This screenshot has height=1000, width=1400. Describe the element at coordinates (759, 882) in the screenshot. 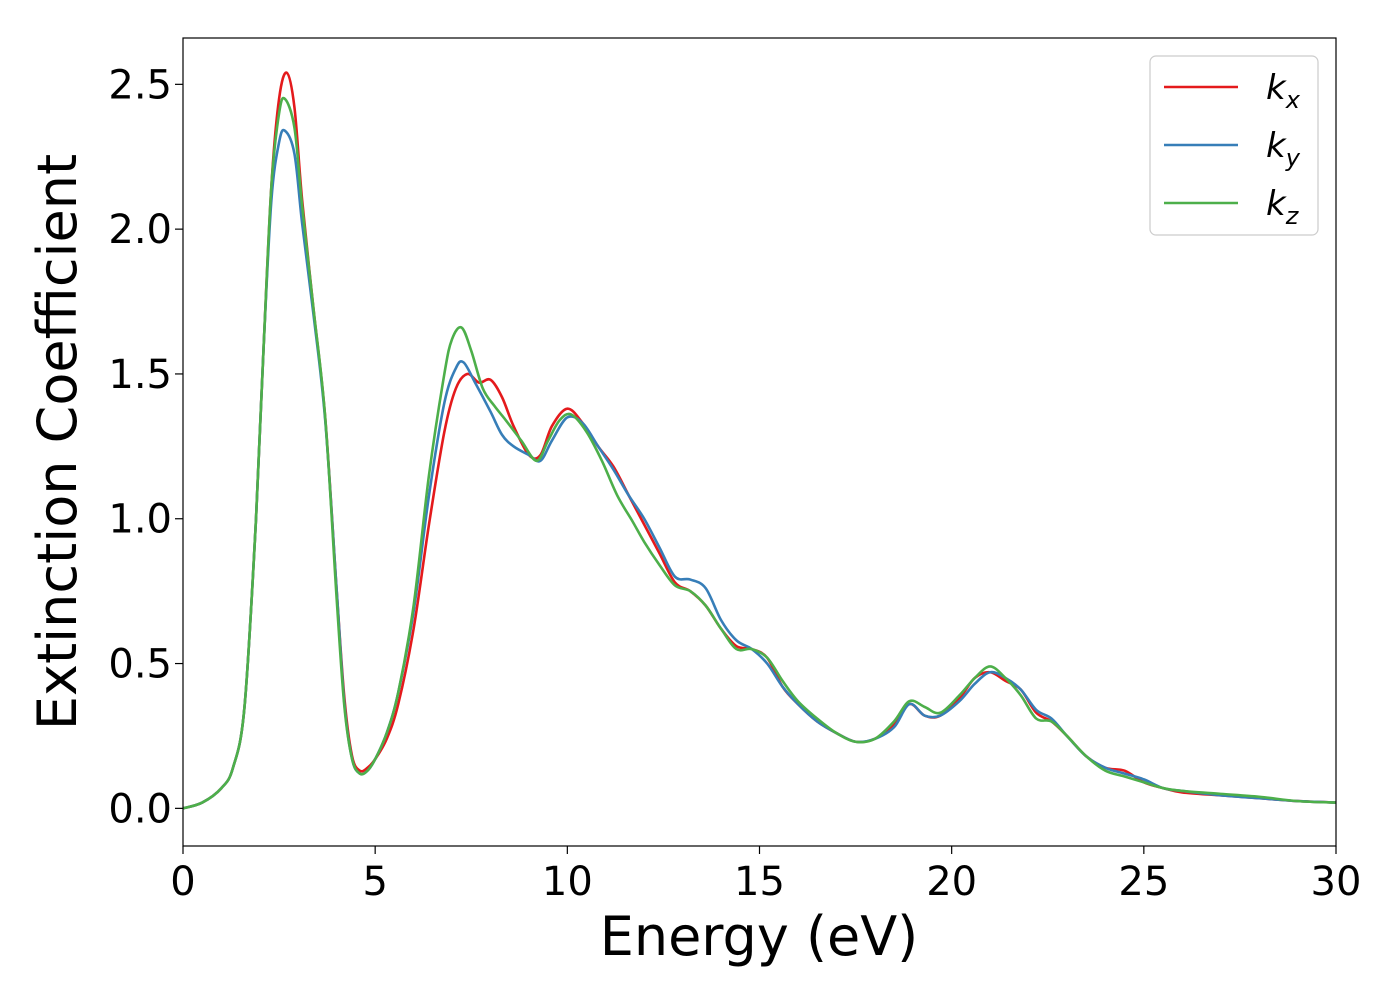

I see `x-tick-label: 15` at that location.